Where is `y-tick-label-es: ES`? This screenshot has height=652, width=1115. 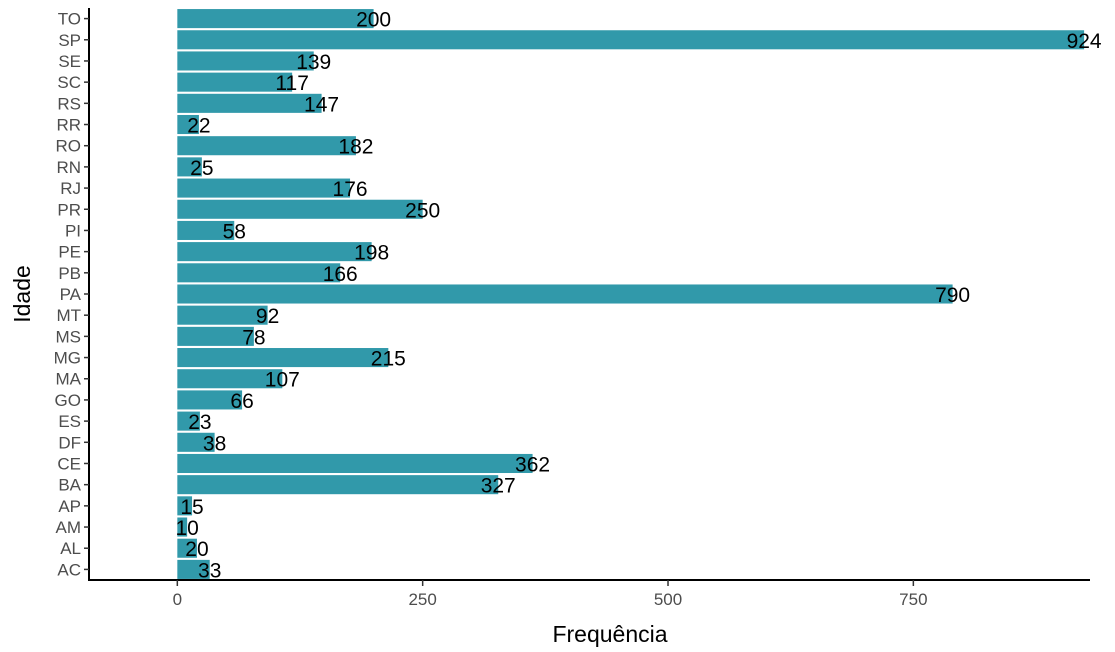
y-tick-label-es: ES is located at coordinates (69, 421).